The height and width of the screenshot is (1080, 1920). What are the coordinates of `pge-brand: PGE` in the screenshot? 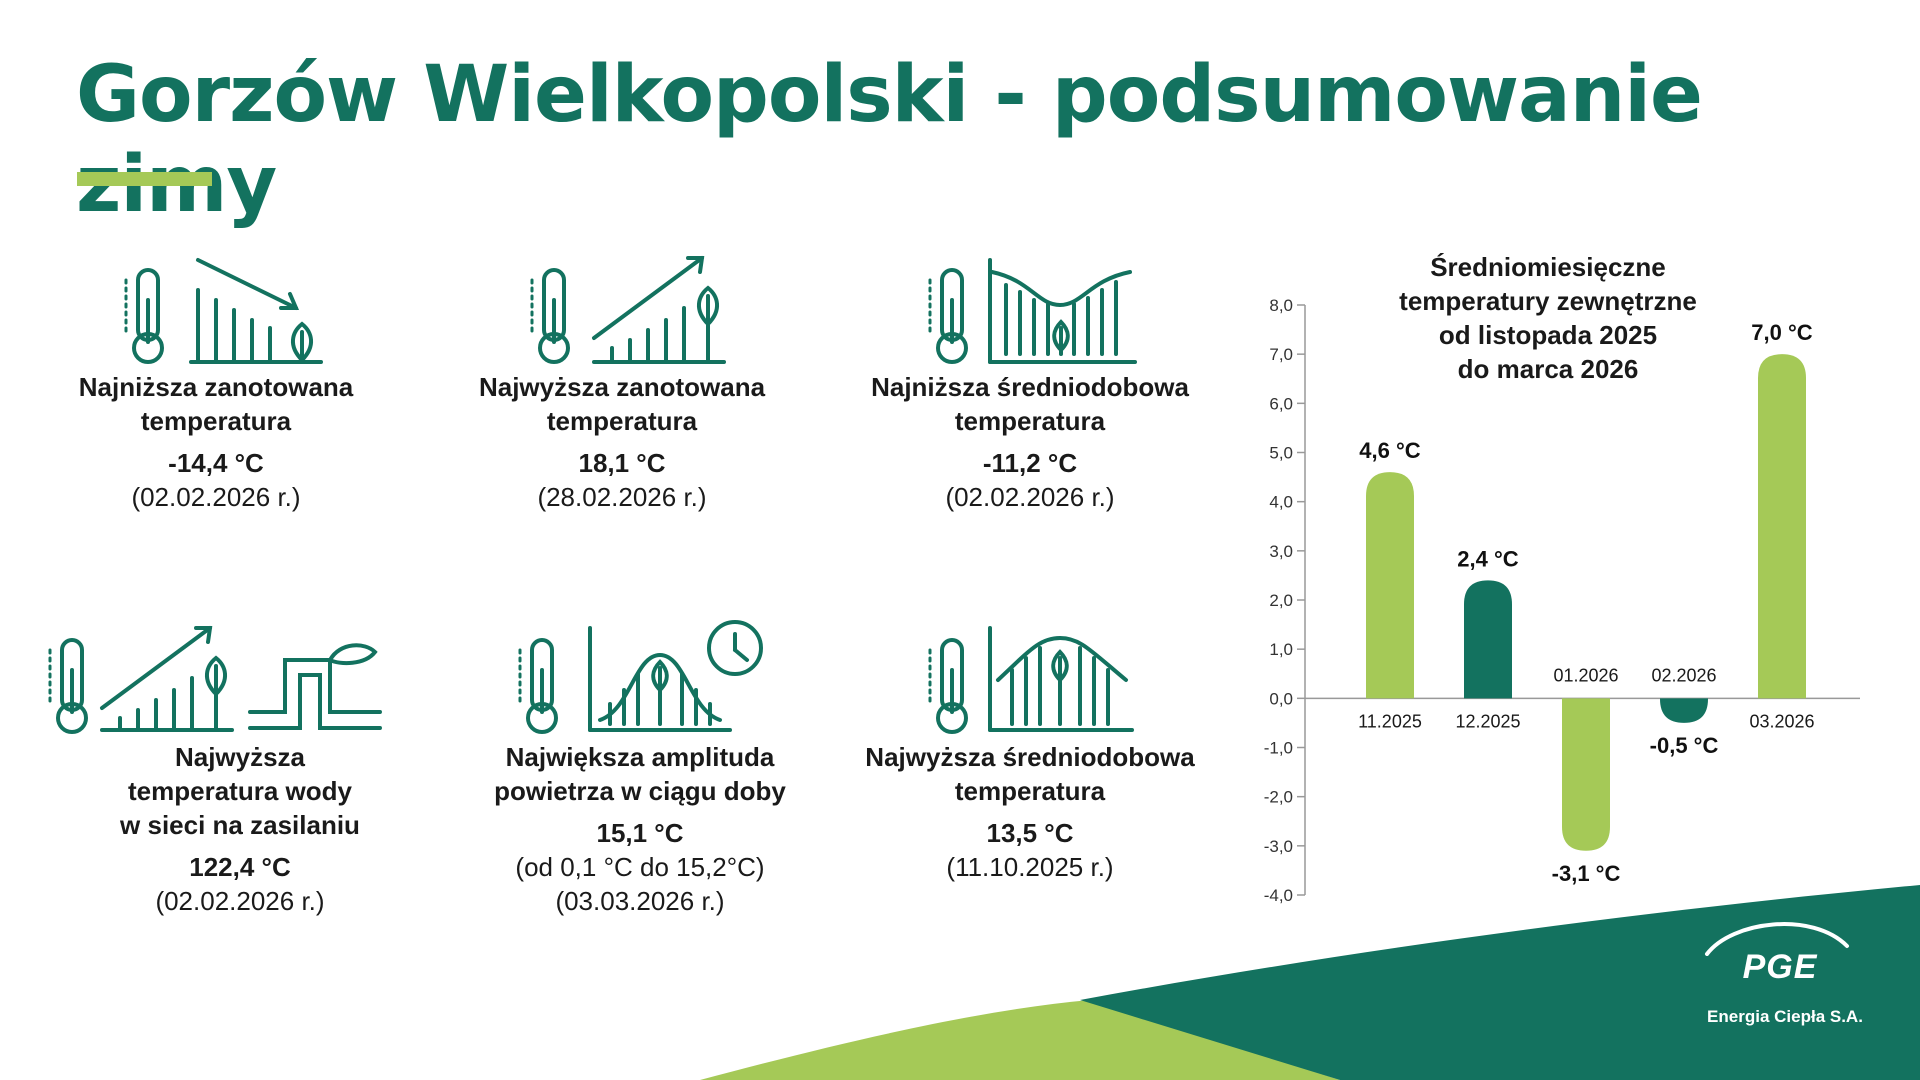 It's located at (1780, 967).